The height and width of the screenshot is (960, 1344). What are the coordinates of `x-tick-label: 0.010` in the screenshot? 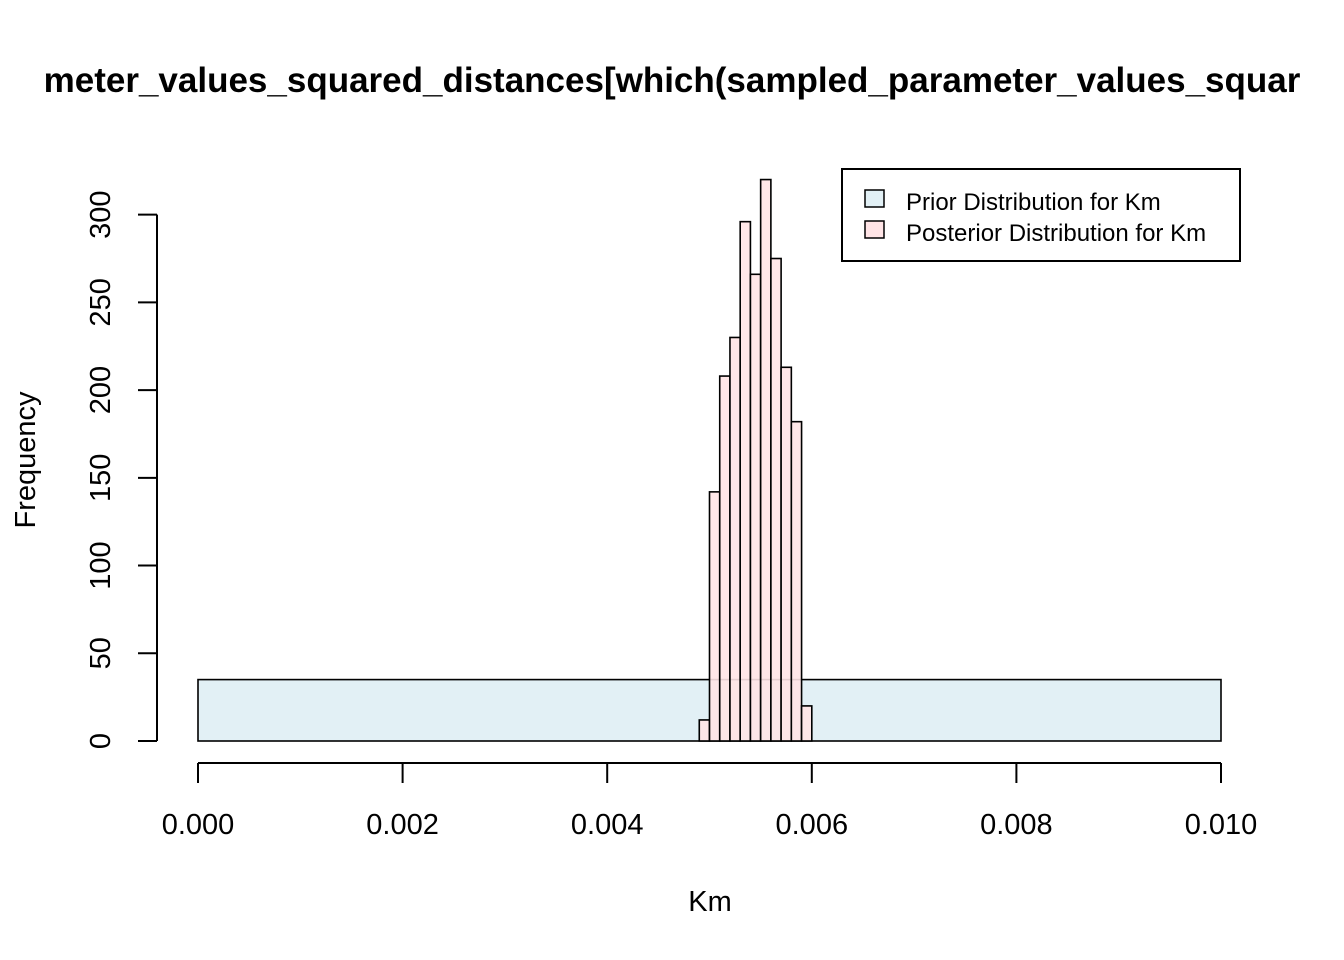 It's located at (1221, 825).